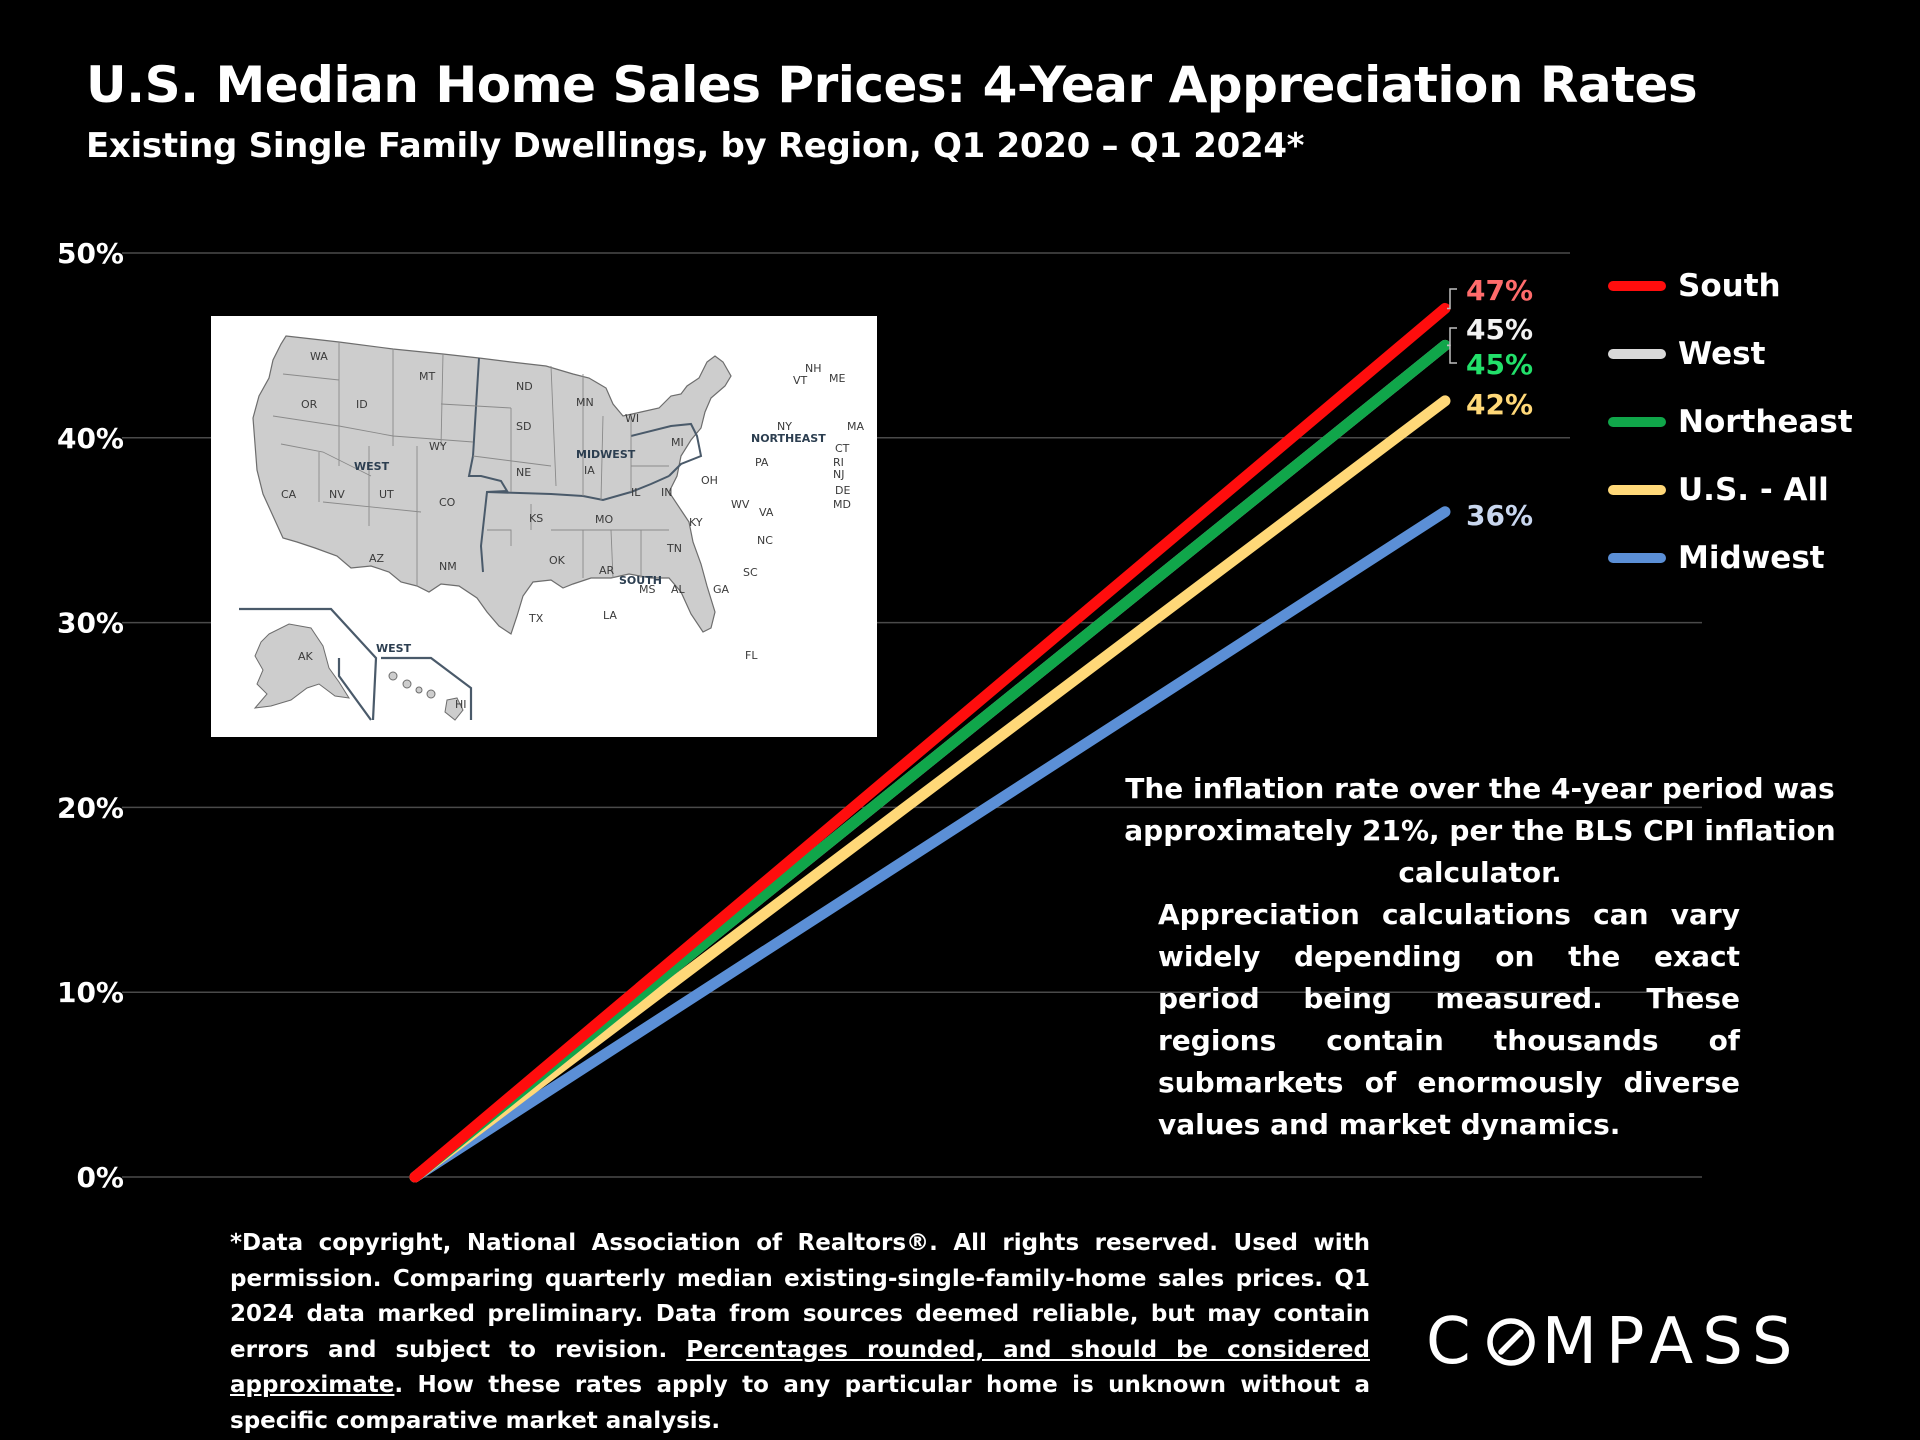 Image resolution: width=1920 pixels, height=1440 pixels. What do you see at coordinates (90, 438) in the screenshot?
I see `y-tick-label: 40%` at bounding box center [90, 438].